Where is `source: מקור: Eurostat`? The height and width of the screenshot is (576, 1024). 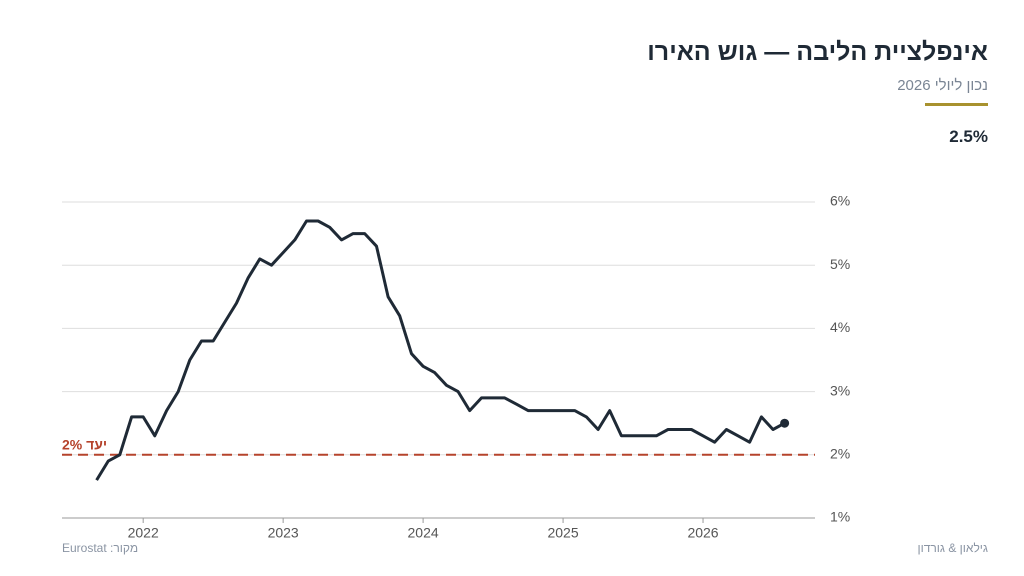
source: מקור: Eurostat is located at coordinates (100, 548).